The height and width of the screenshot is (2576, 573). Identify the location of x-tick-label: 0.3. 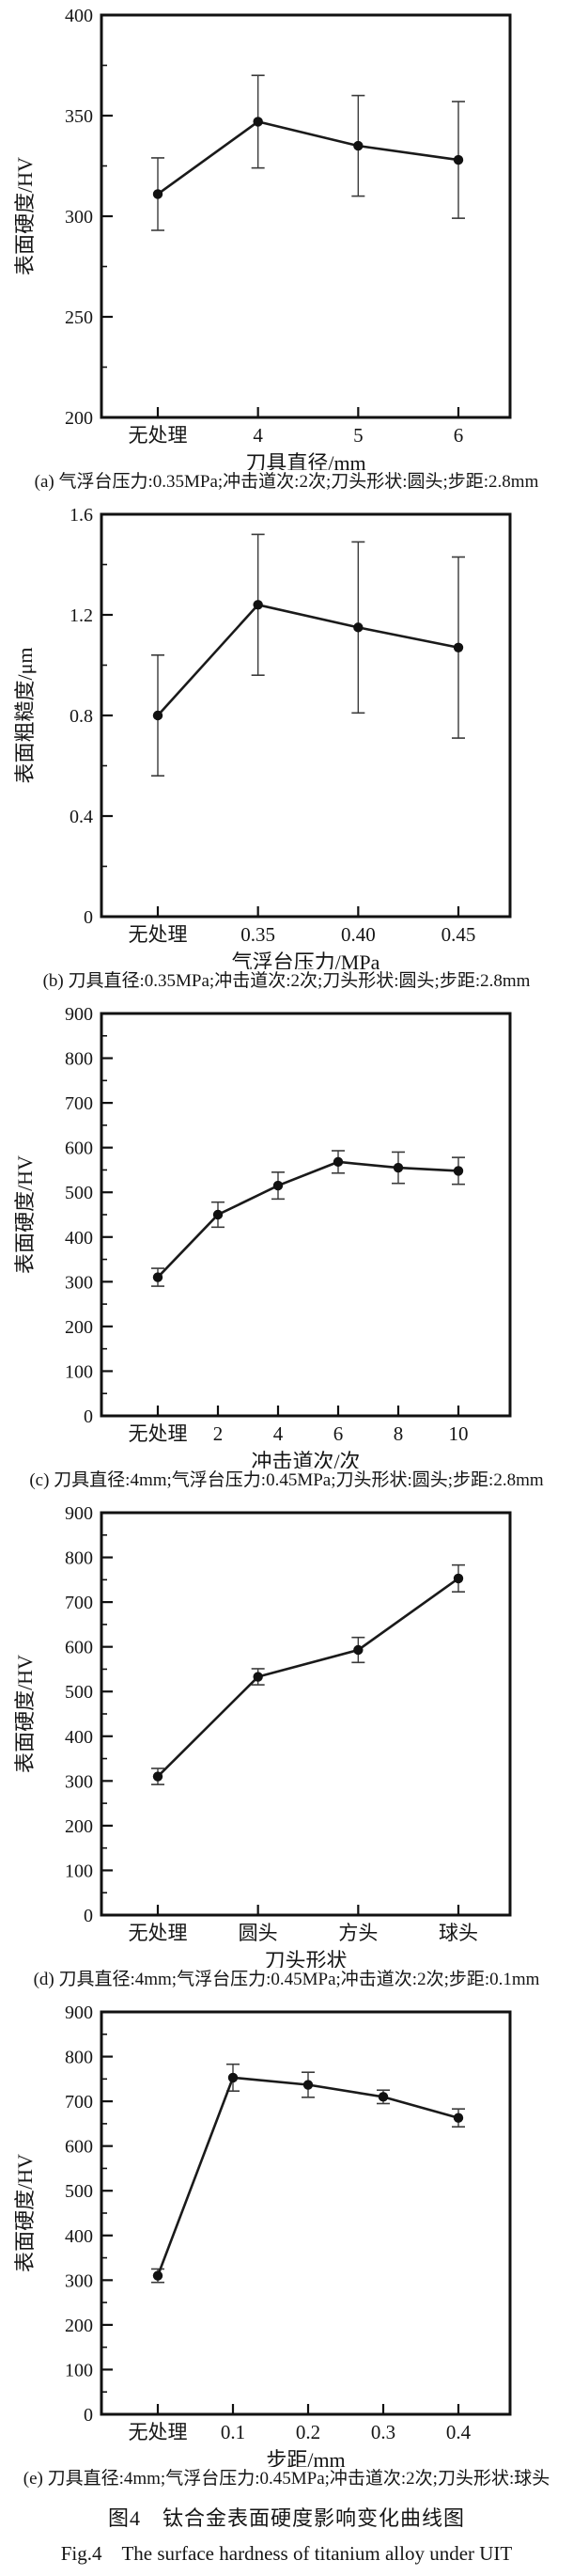
(383, 2432).